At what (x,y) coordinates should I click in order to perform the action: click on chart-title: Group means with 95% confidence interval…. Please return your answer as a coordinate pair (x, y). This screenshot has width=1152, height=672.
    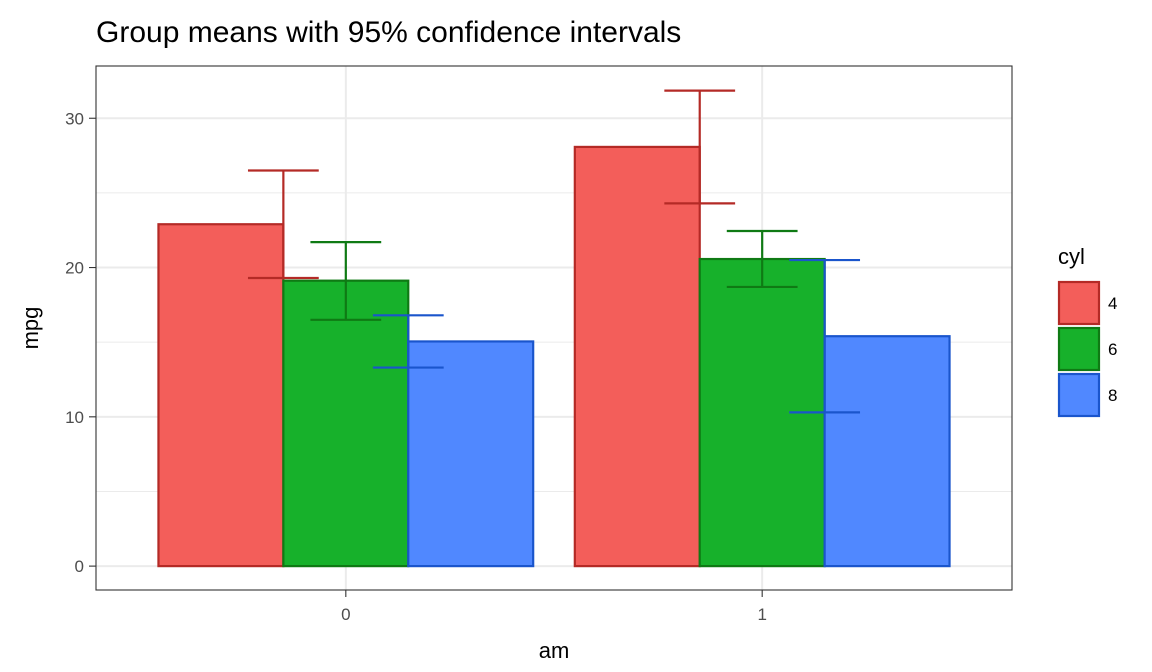
    Looking at the image, I should click on (388, 32).